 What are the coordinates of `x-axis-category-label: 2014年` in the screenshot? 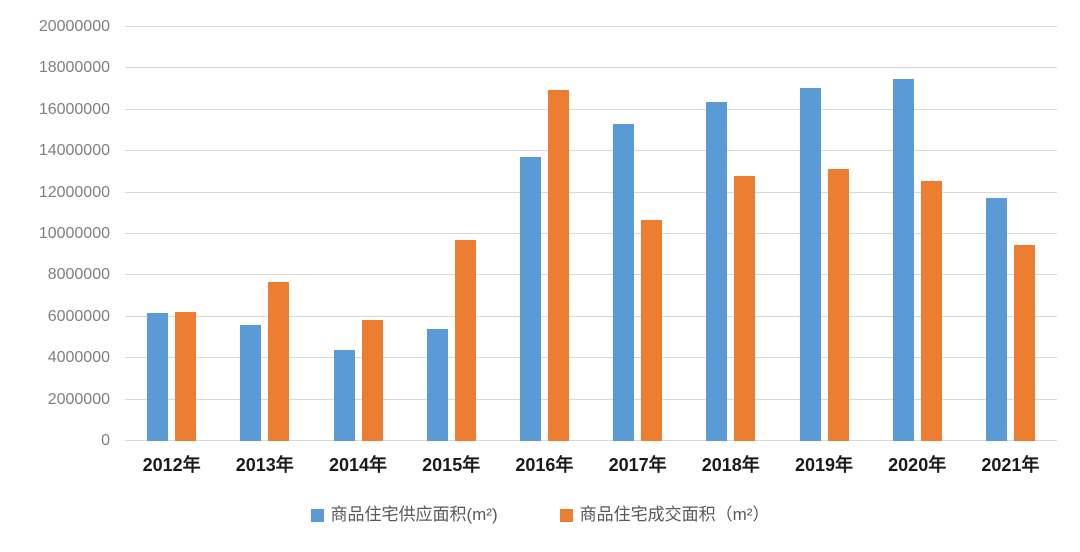 It's located at (357, 465).